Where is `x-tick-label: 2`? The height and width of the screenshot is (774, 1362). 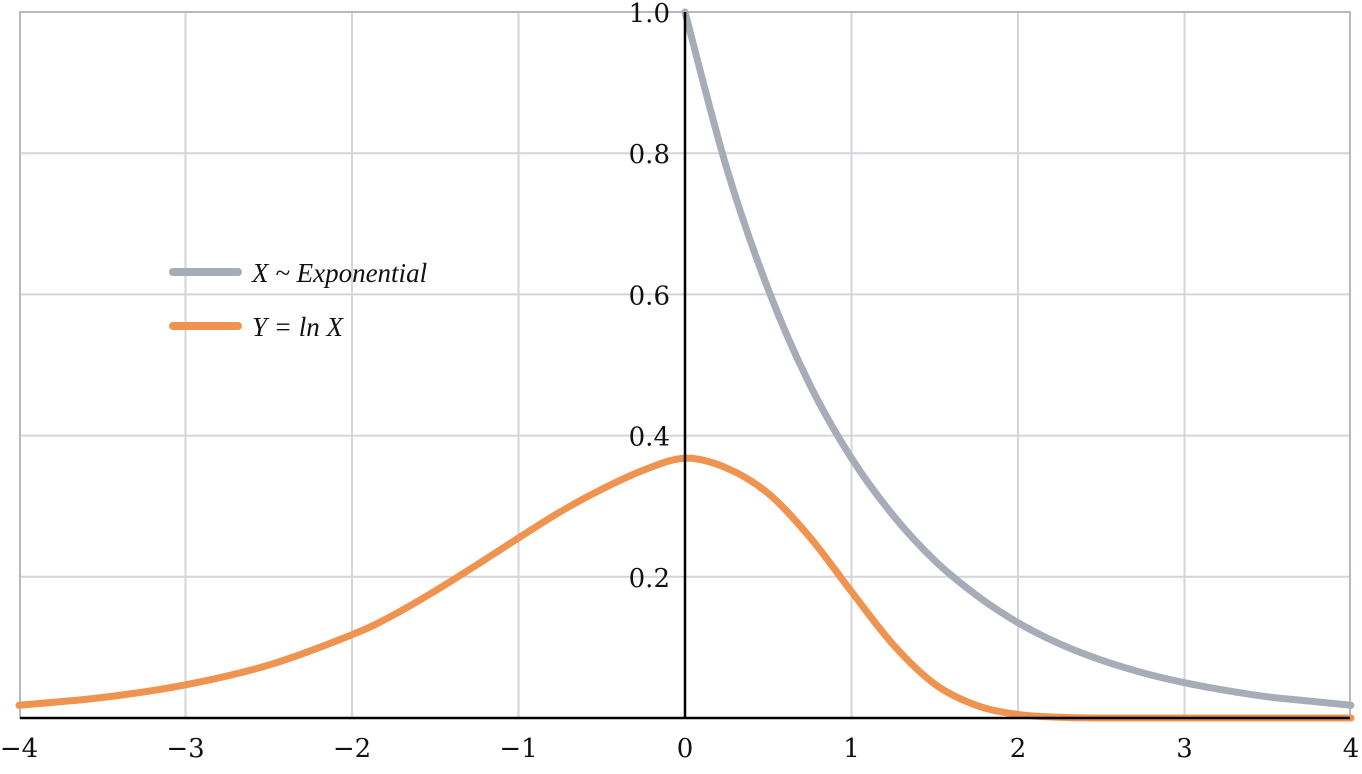
x-tick-label: 2 is located at coordinates (1018, 749).